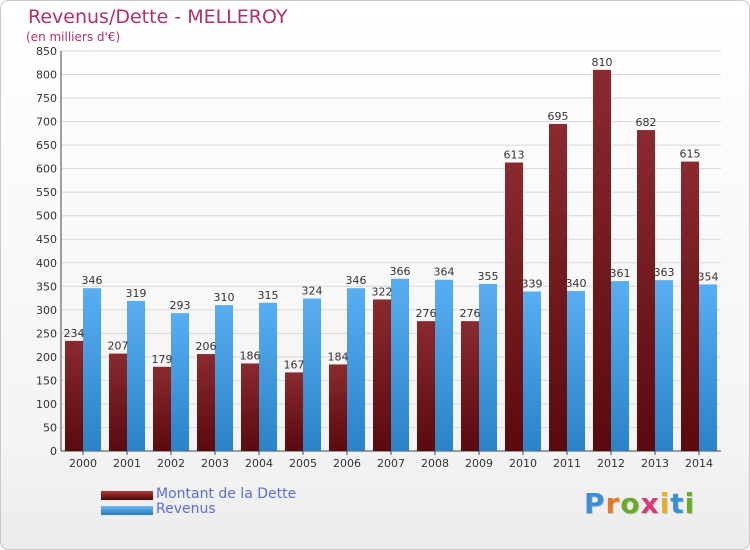 This screenshot has width=750, height=550. Describe the element at coordinates (171, 463) in the screenshot. I see `x-tick-label: 2002` at that location.